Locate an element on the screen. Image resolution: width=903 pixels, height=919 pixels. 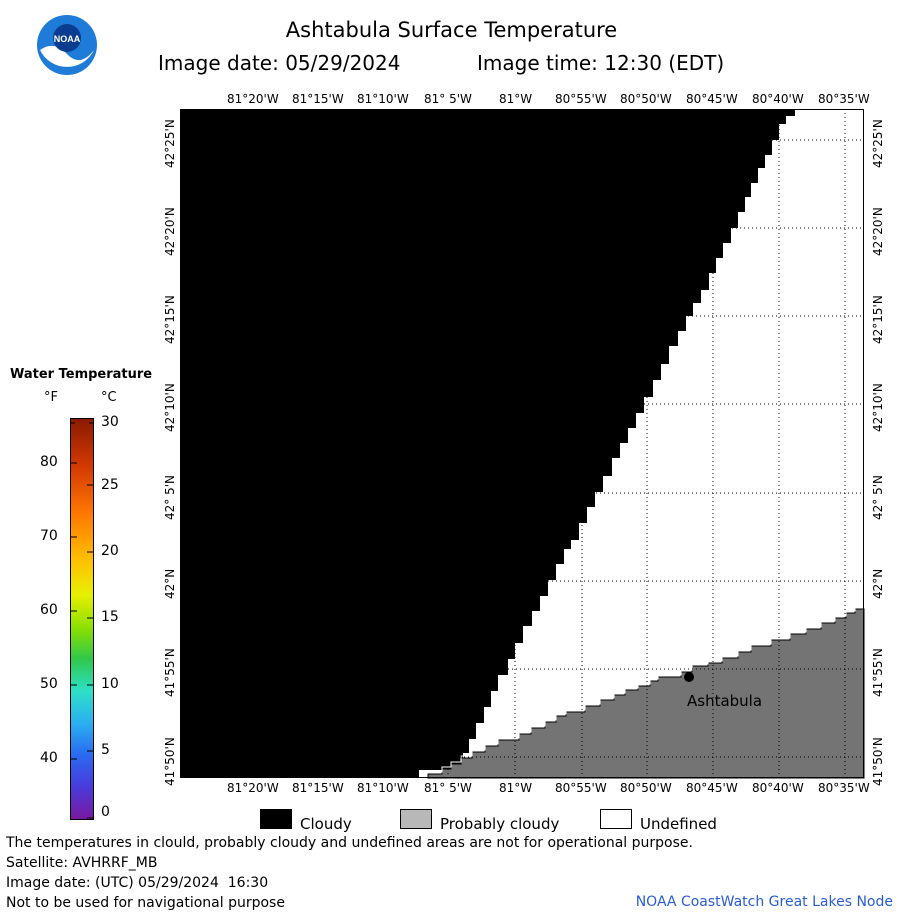
lon-tick-top: 81°10'W is located at coordinates (383, 99).